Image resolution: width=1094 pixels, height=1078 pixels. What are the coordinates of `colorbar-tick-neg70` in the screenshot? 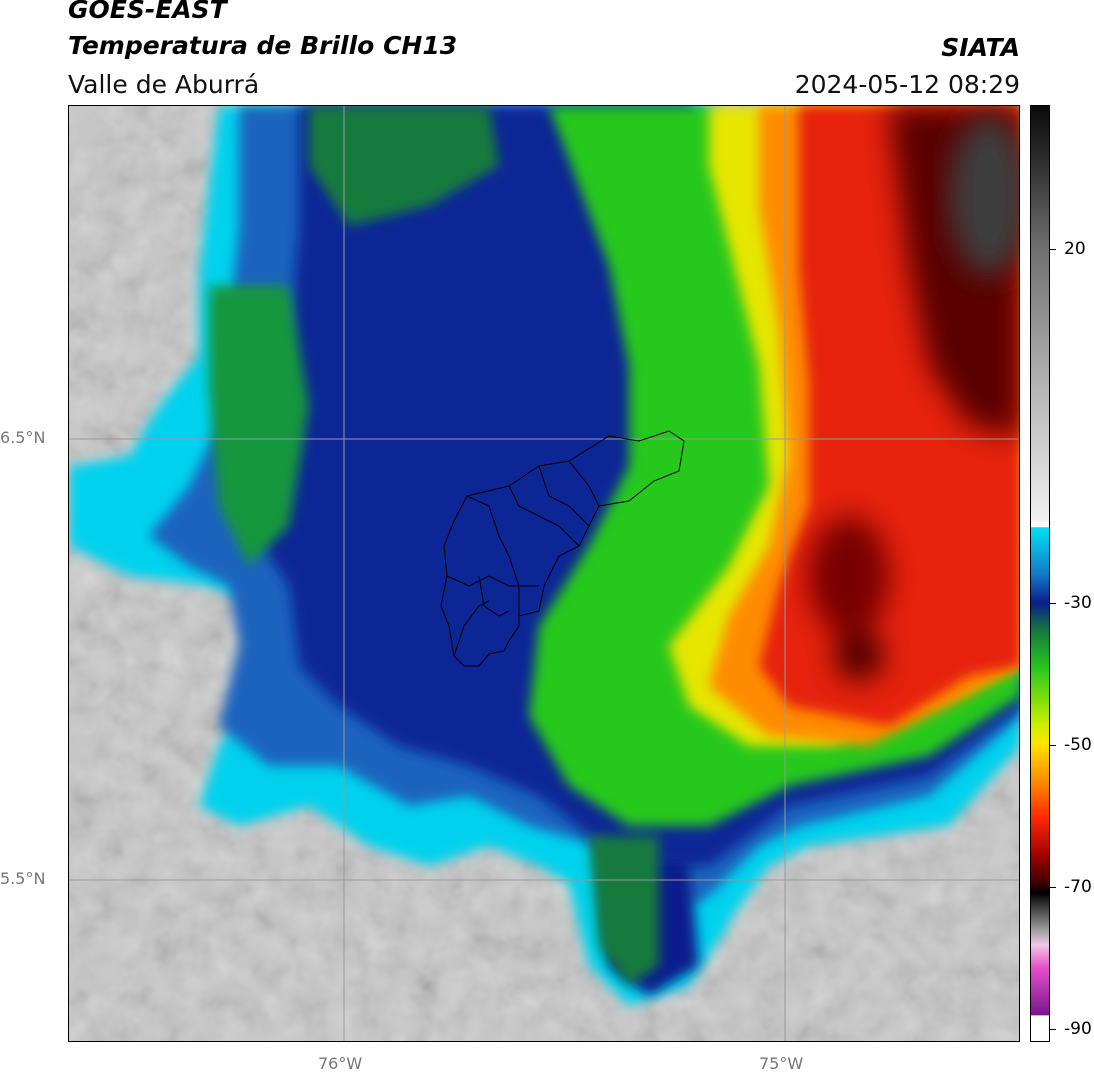 It's located at (1053, 887).